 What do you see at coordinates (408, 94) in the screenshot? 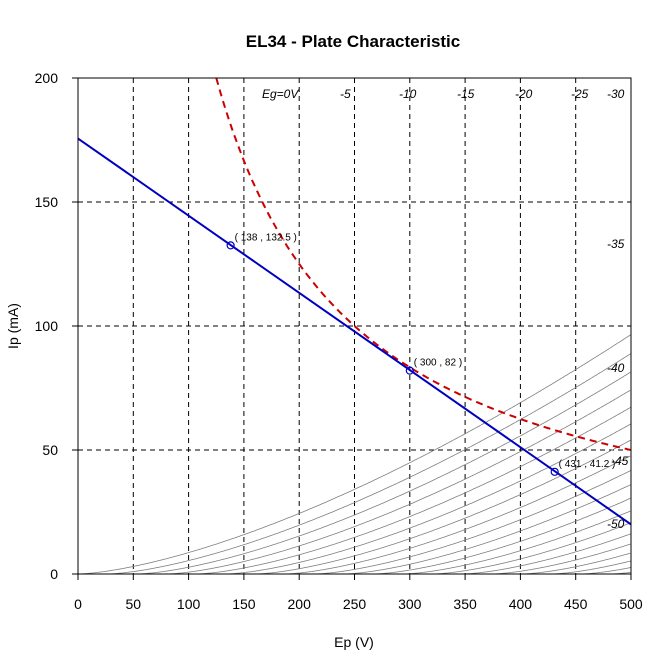
I see `curve-label: -10` at bounding box center [408, 94].